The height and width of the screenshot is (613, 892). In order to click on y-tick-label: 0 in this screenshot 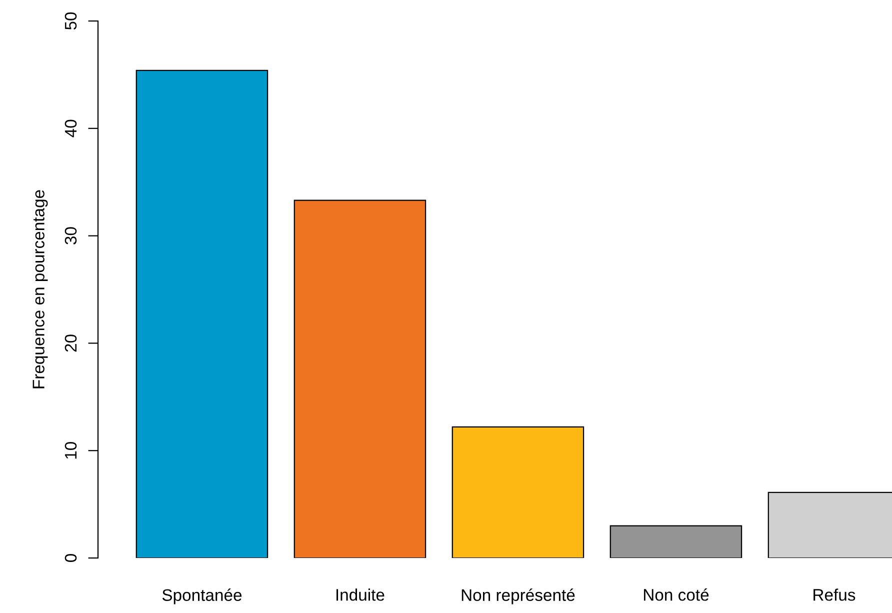, I will do `click(70, 558)`.